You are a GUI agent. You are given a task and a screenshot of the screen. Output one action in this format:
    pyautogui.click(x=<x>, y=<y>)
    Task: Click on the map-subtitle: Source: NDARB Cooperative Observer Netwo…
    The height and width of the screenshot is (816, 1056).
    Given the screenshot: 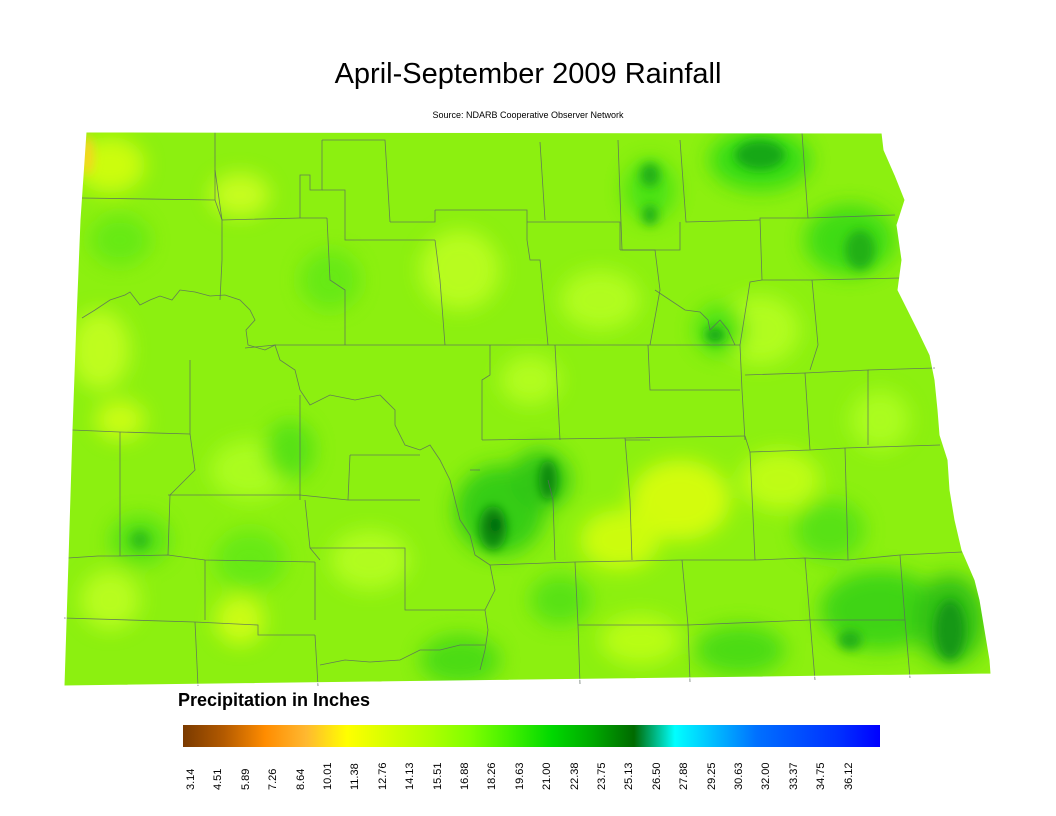 What is the action you would take?
    pyautogui.click(x=528, y=115)
    